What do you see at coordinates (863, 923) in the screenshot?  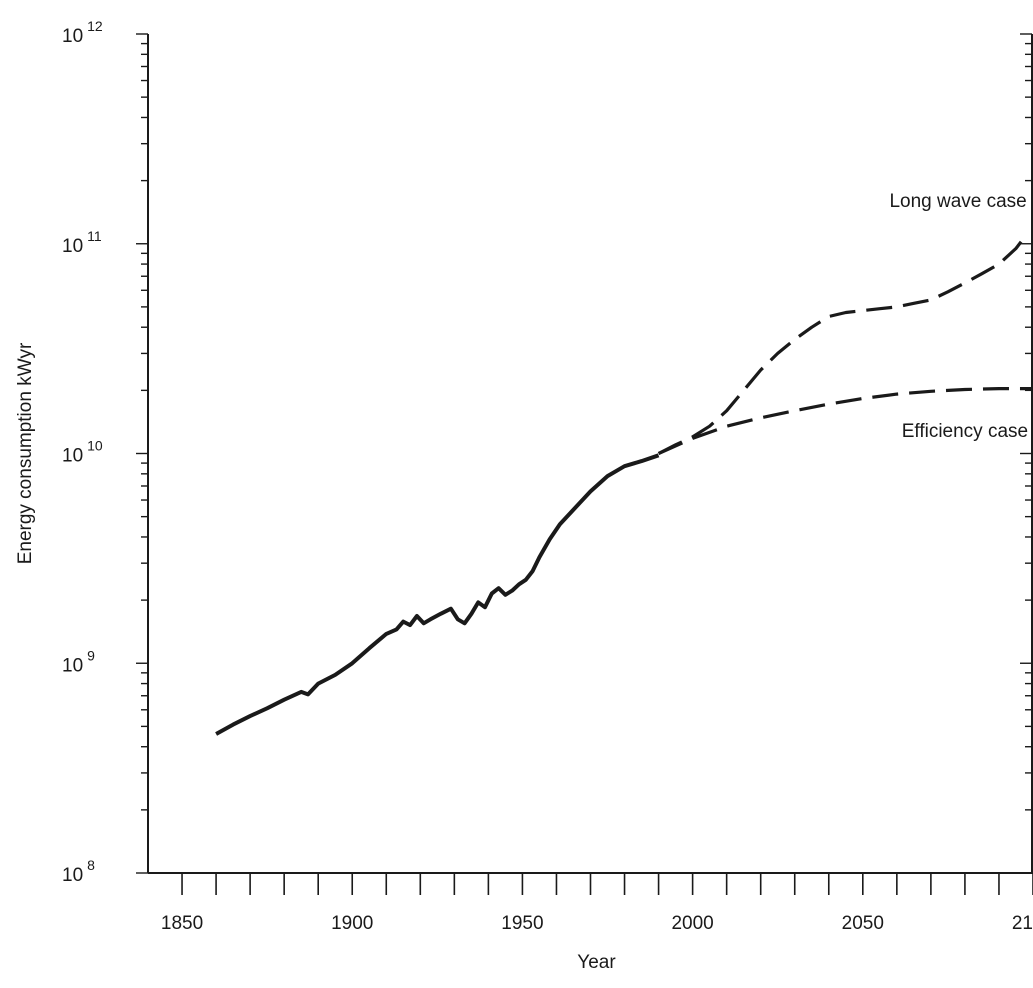 I see `x-tick-label: 2050` at bounding box center [863, 923].